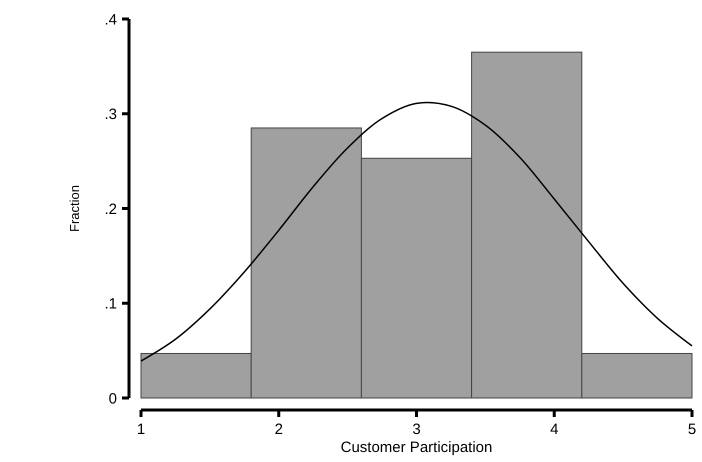 The height and width of the screenshot is (462, 702). What do you see at coordinates (110, 114) in the screenshot?
I see `y-tick-label: .3` at bounding box center [110, 114].